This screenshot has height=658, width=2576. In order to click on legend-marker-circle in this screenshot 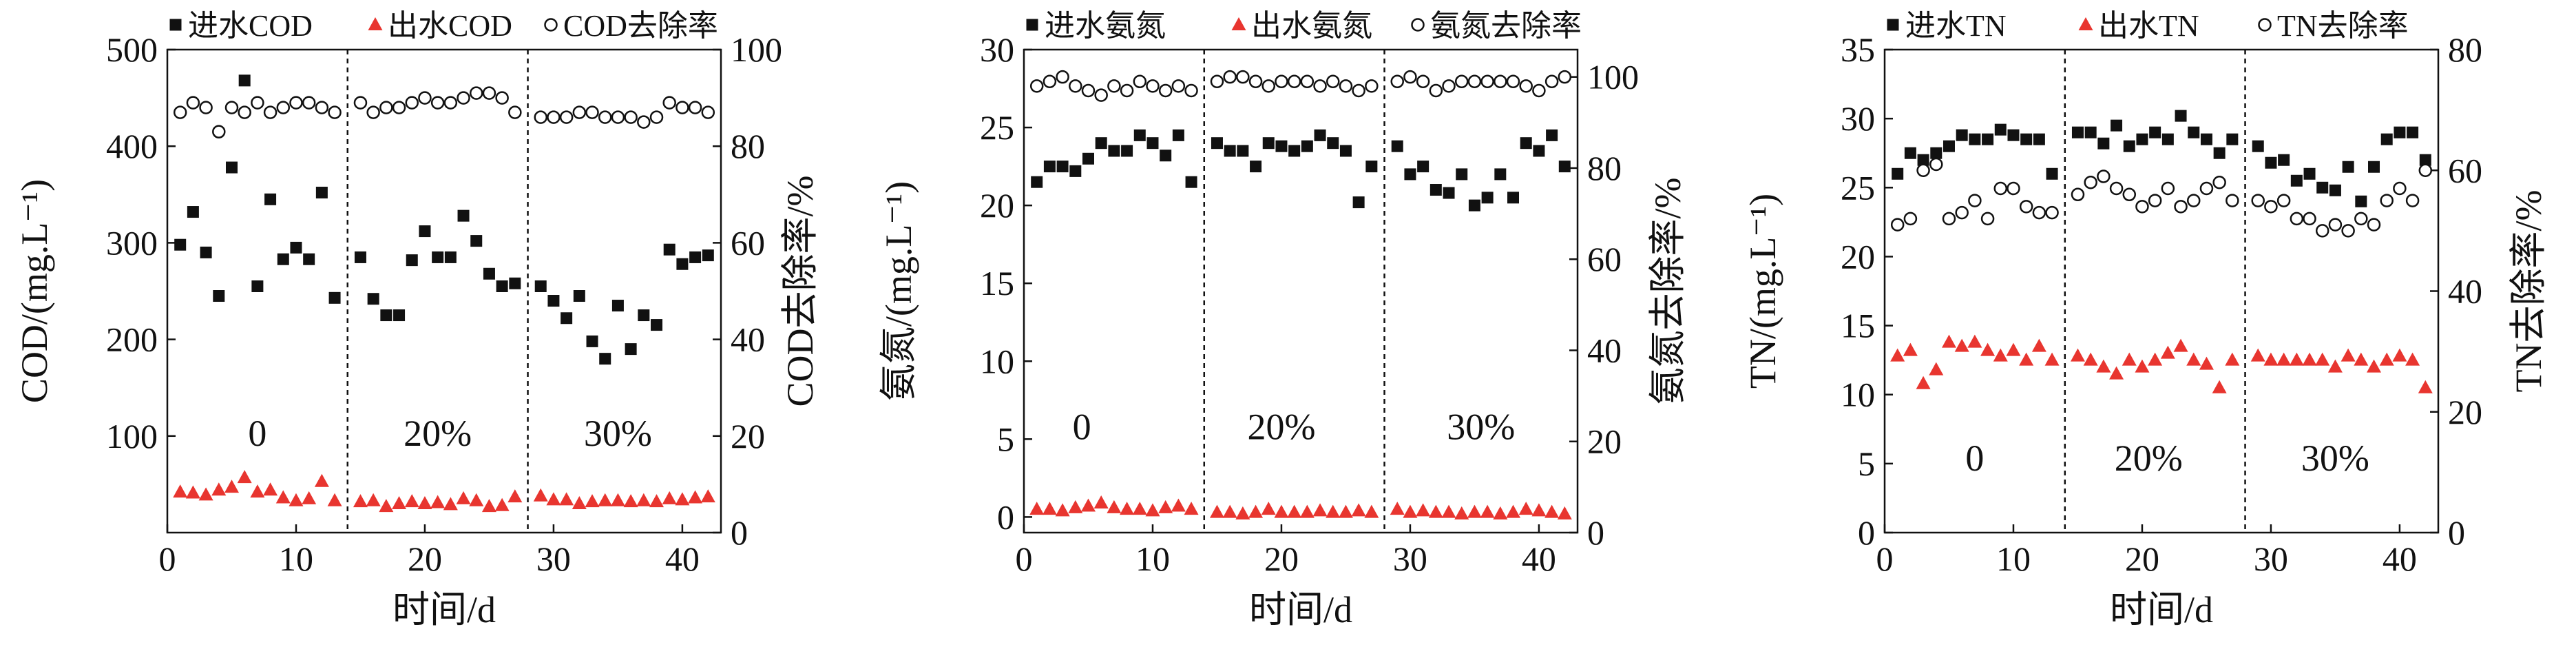, I will do `click(1418, 25)`.